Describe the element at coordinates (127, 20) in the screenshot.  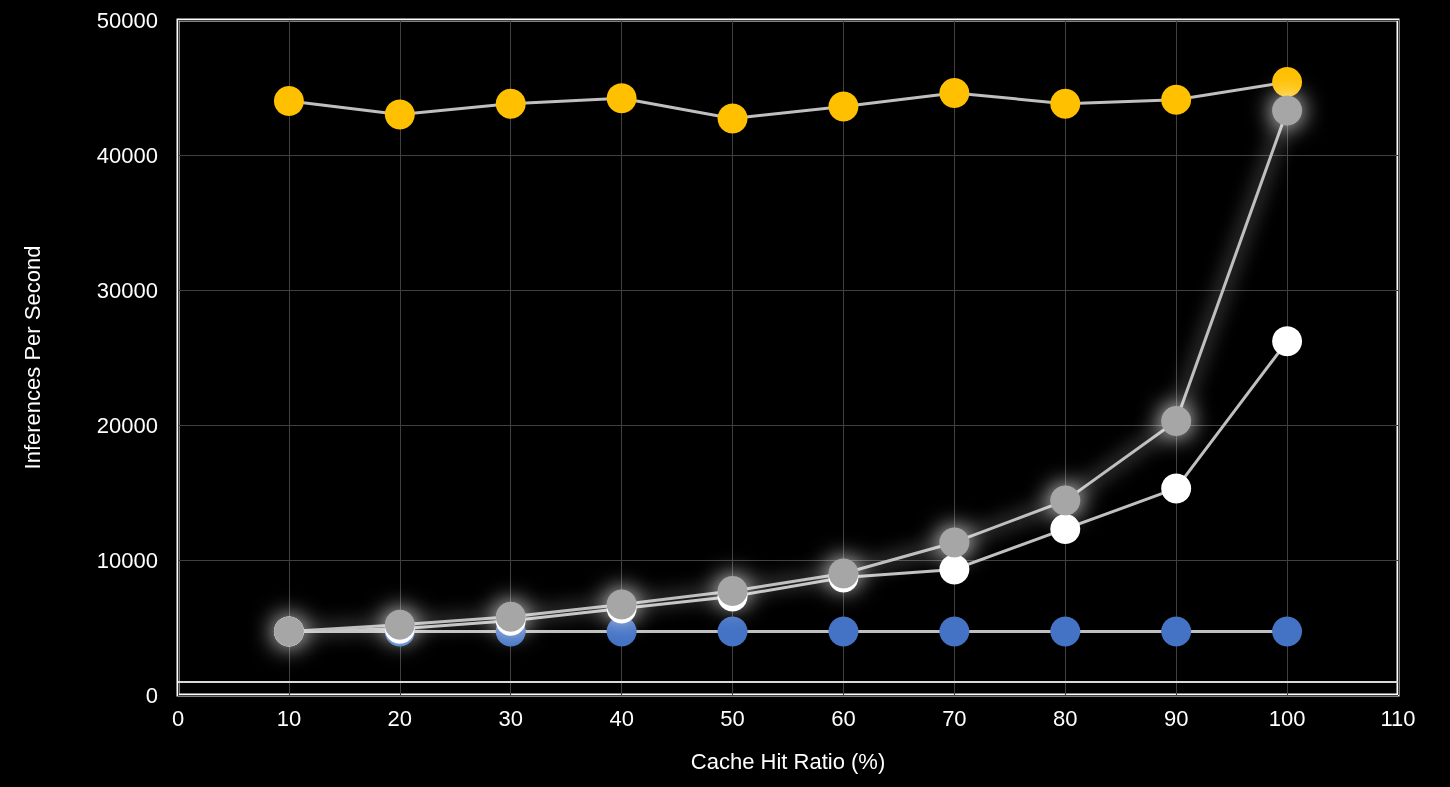
I see `y-tick-label: 50000` at that location.